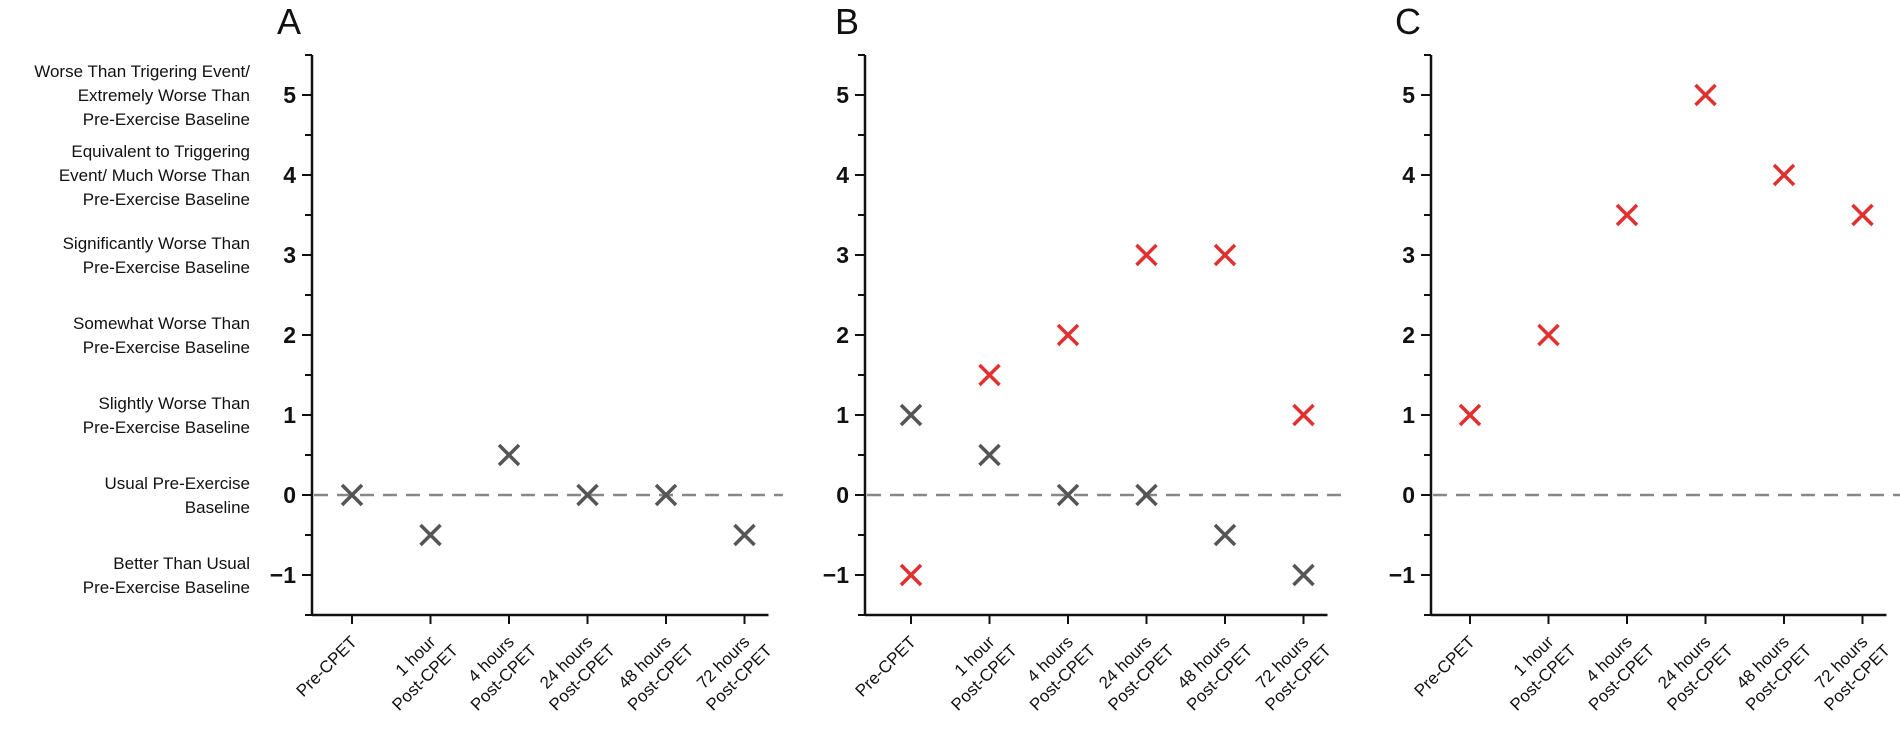 The width and height of the screenshot is (1900, 742). I want to click on panel-label: B, so click(847, 21).